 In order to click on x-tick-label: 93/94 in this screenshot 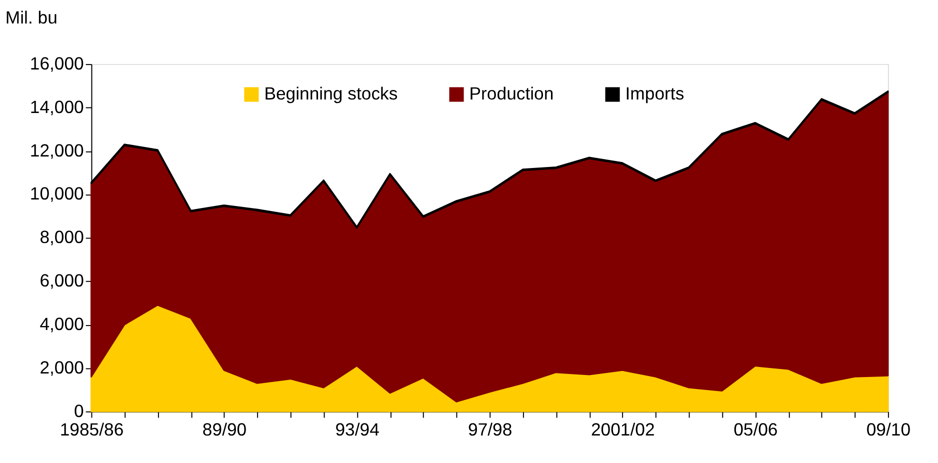, I will do `click(357, 429)`.